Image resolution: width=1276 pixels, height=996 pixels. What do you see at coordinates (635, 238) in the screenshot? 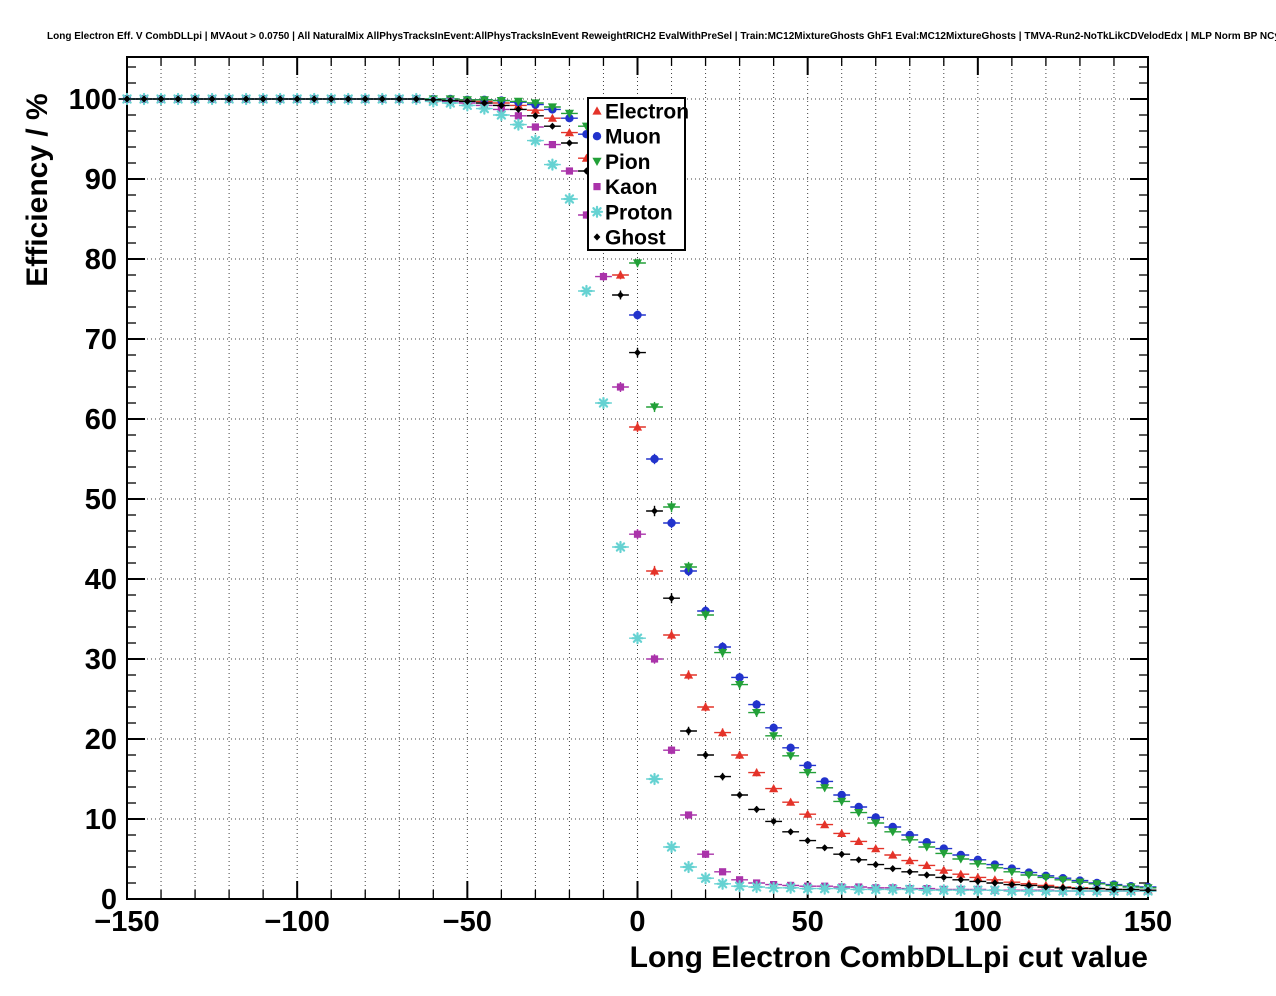
I see `legend-label-ghost: Ghost` at bounding box center [635, 238].